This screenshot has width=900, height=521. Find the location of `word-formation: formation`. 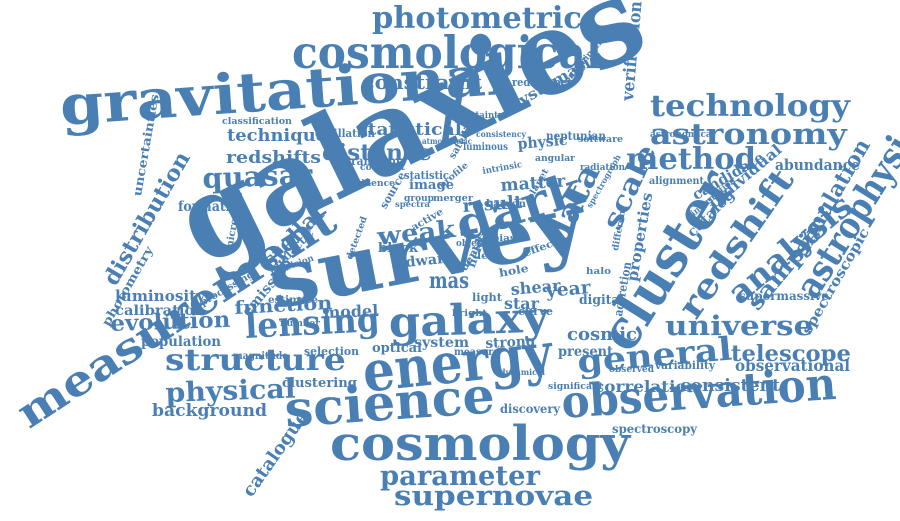

word-formation: formation is located at coordinates (213, 207).